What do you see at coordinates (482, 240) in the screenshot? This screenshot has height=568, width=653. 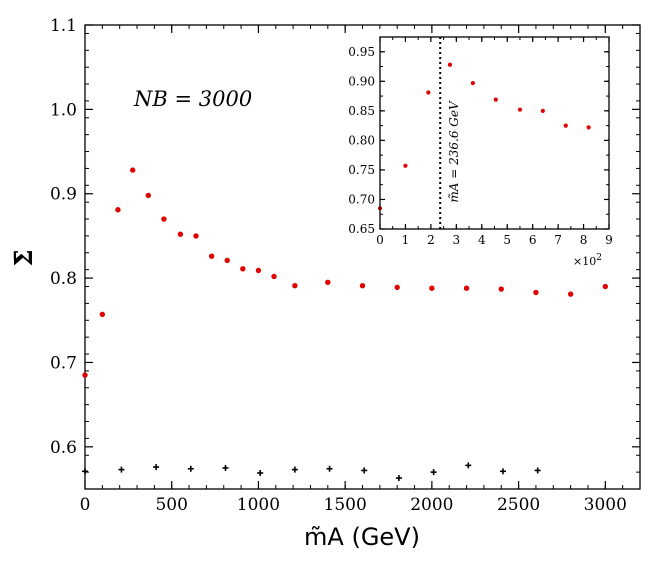 I see `x-tick-label: 4` at bounding box center [482, 240].